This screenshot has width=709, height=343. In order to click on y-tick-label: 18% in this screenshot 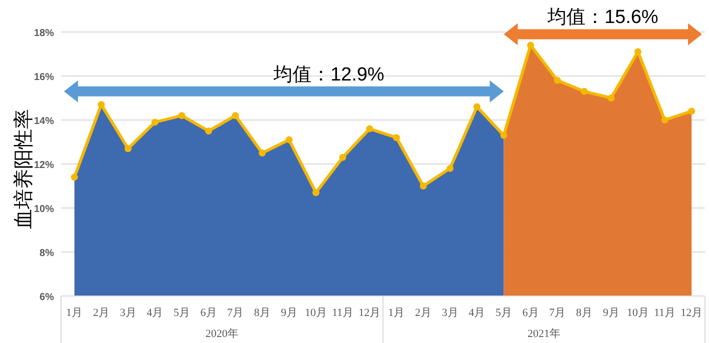, I will do `click(44, 33)`.